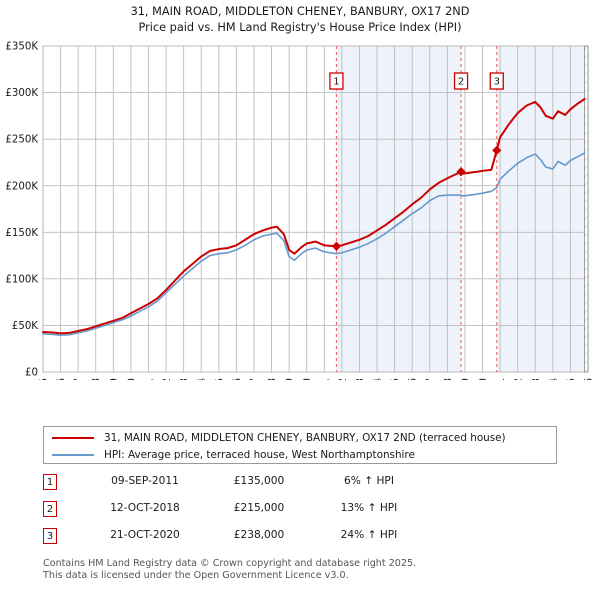 This screenshot has width=600, height=590. What do you see at coordinates (259, 508) in the screenshot?
I see `transaction-price: £215,000` at bounding box center [259, 508].